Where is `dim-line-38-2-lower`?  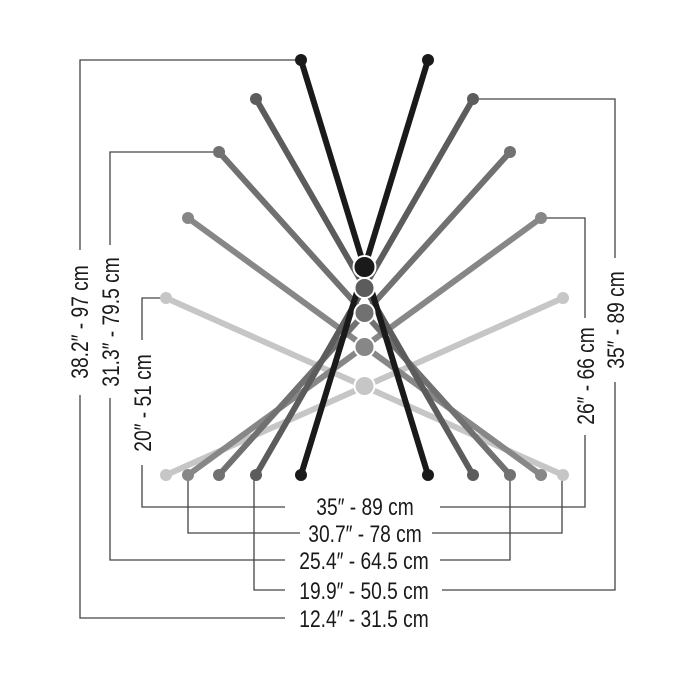 dim-line-38-2-lower is located at coordinates (182, 507).